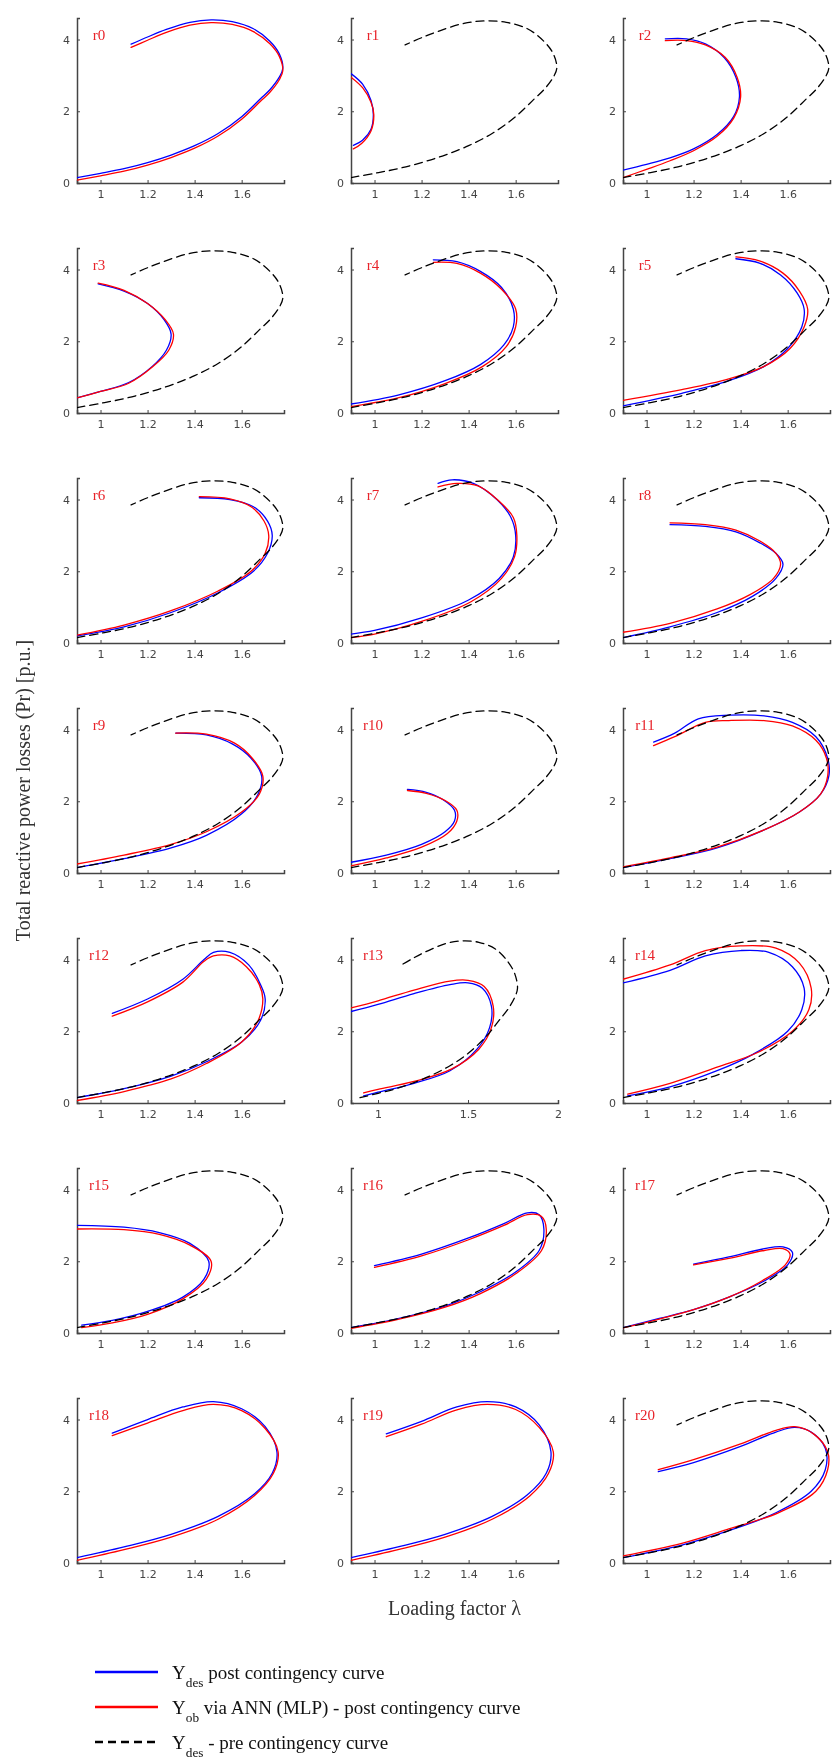  Describe the element at coordinates (280, 1744) in the screenshot. I see `legend-label: Y$_{des}$ - pre contingency curve` at that location.